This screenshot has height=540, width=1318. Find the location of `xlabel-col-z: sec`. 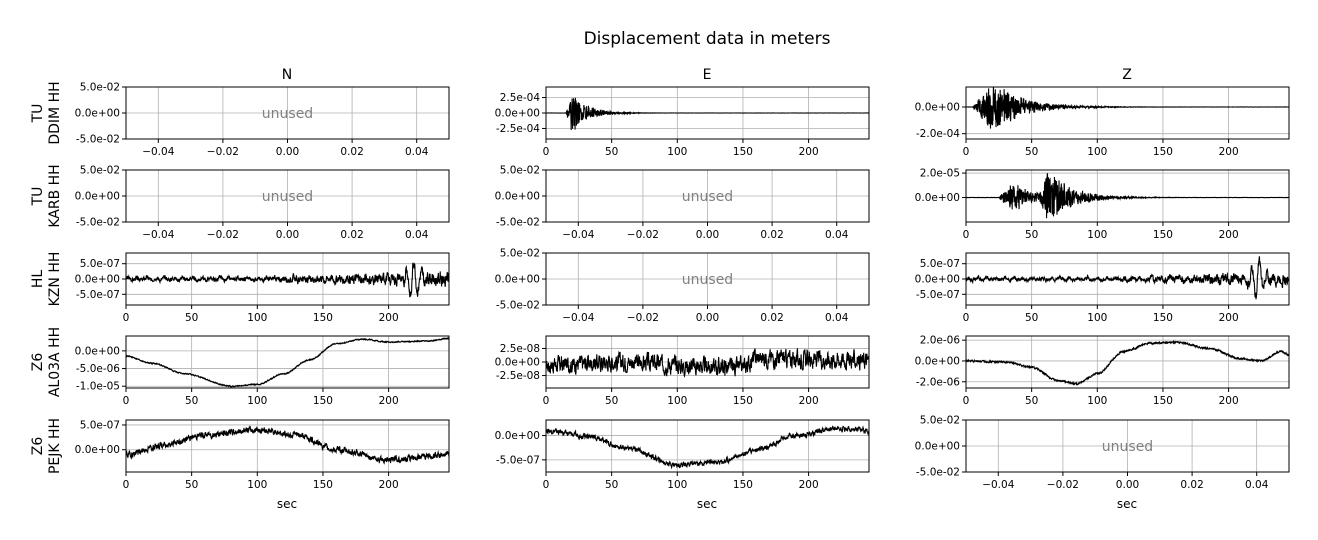

xlabel-col-z: sec is located at coordinates (1127, 504).